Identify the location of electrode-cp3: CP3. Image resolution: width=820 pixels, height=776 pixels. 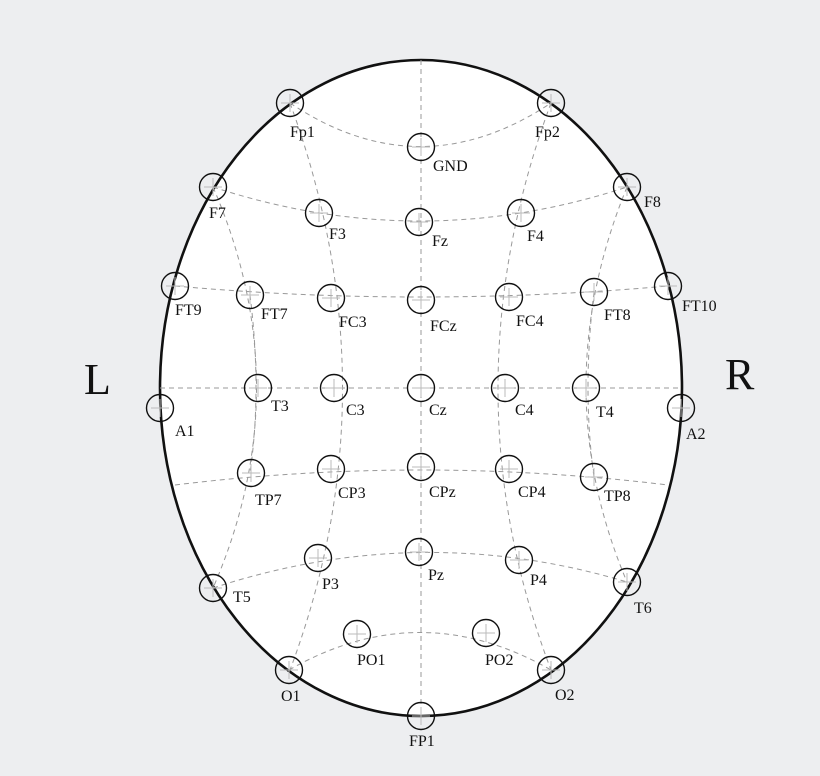
(341, 478).